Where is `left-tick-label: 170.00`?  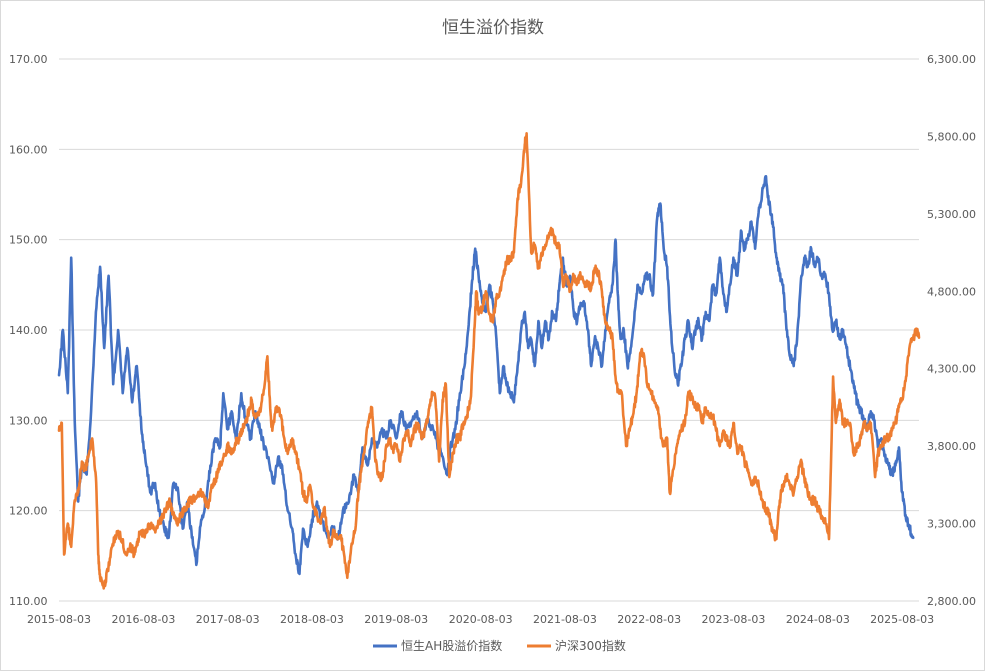 left-tick-label: 170.00 is located at coordinates (28, 59).